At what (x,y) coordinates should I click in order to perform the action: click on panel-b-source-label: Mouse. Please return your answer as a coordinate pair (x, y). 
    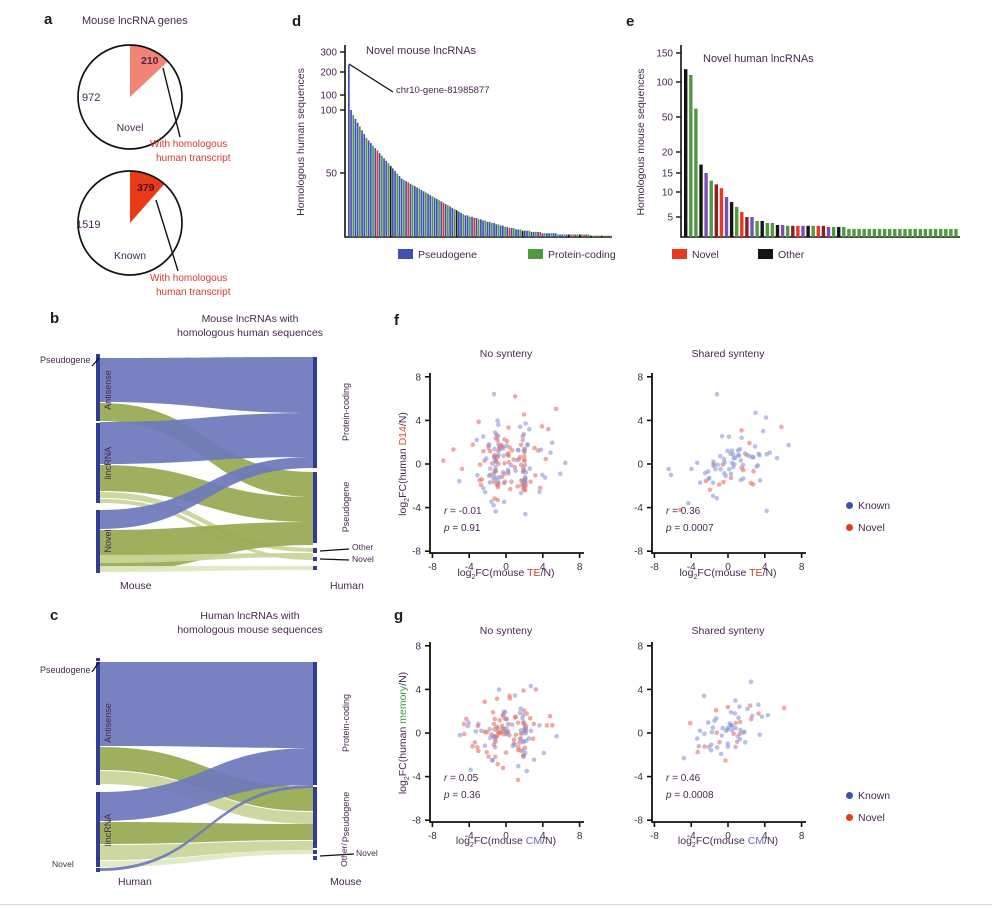
    Looking at the image, I should click on (136, 586).